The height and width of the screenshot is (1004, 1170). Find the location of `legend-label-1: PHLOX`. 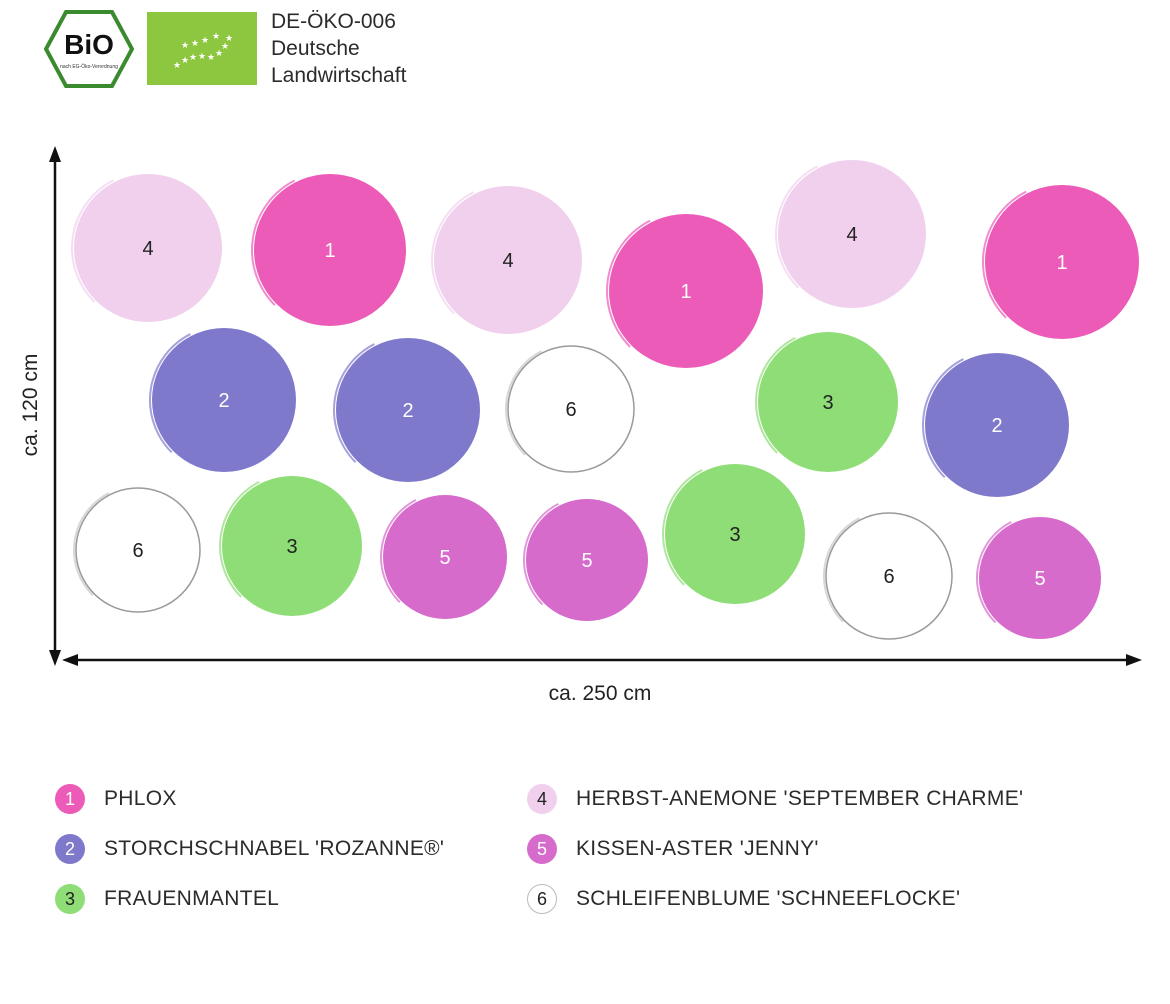

legend-label-1: PHLOX is located at coordinates (140, 798).